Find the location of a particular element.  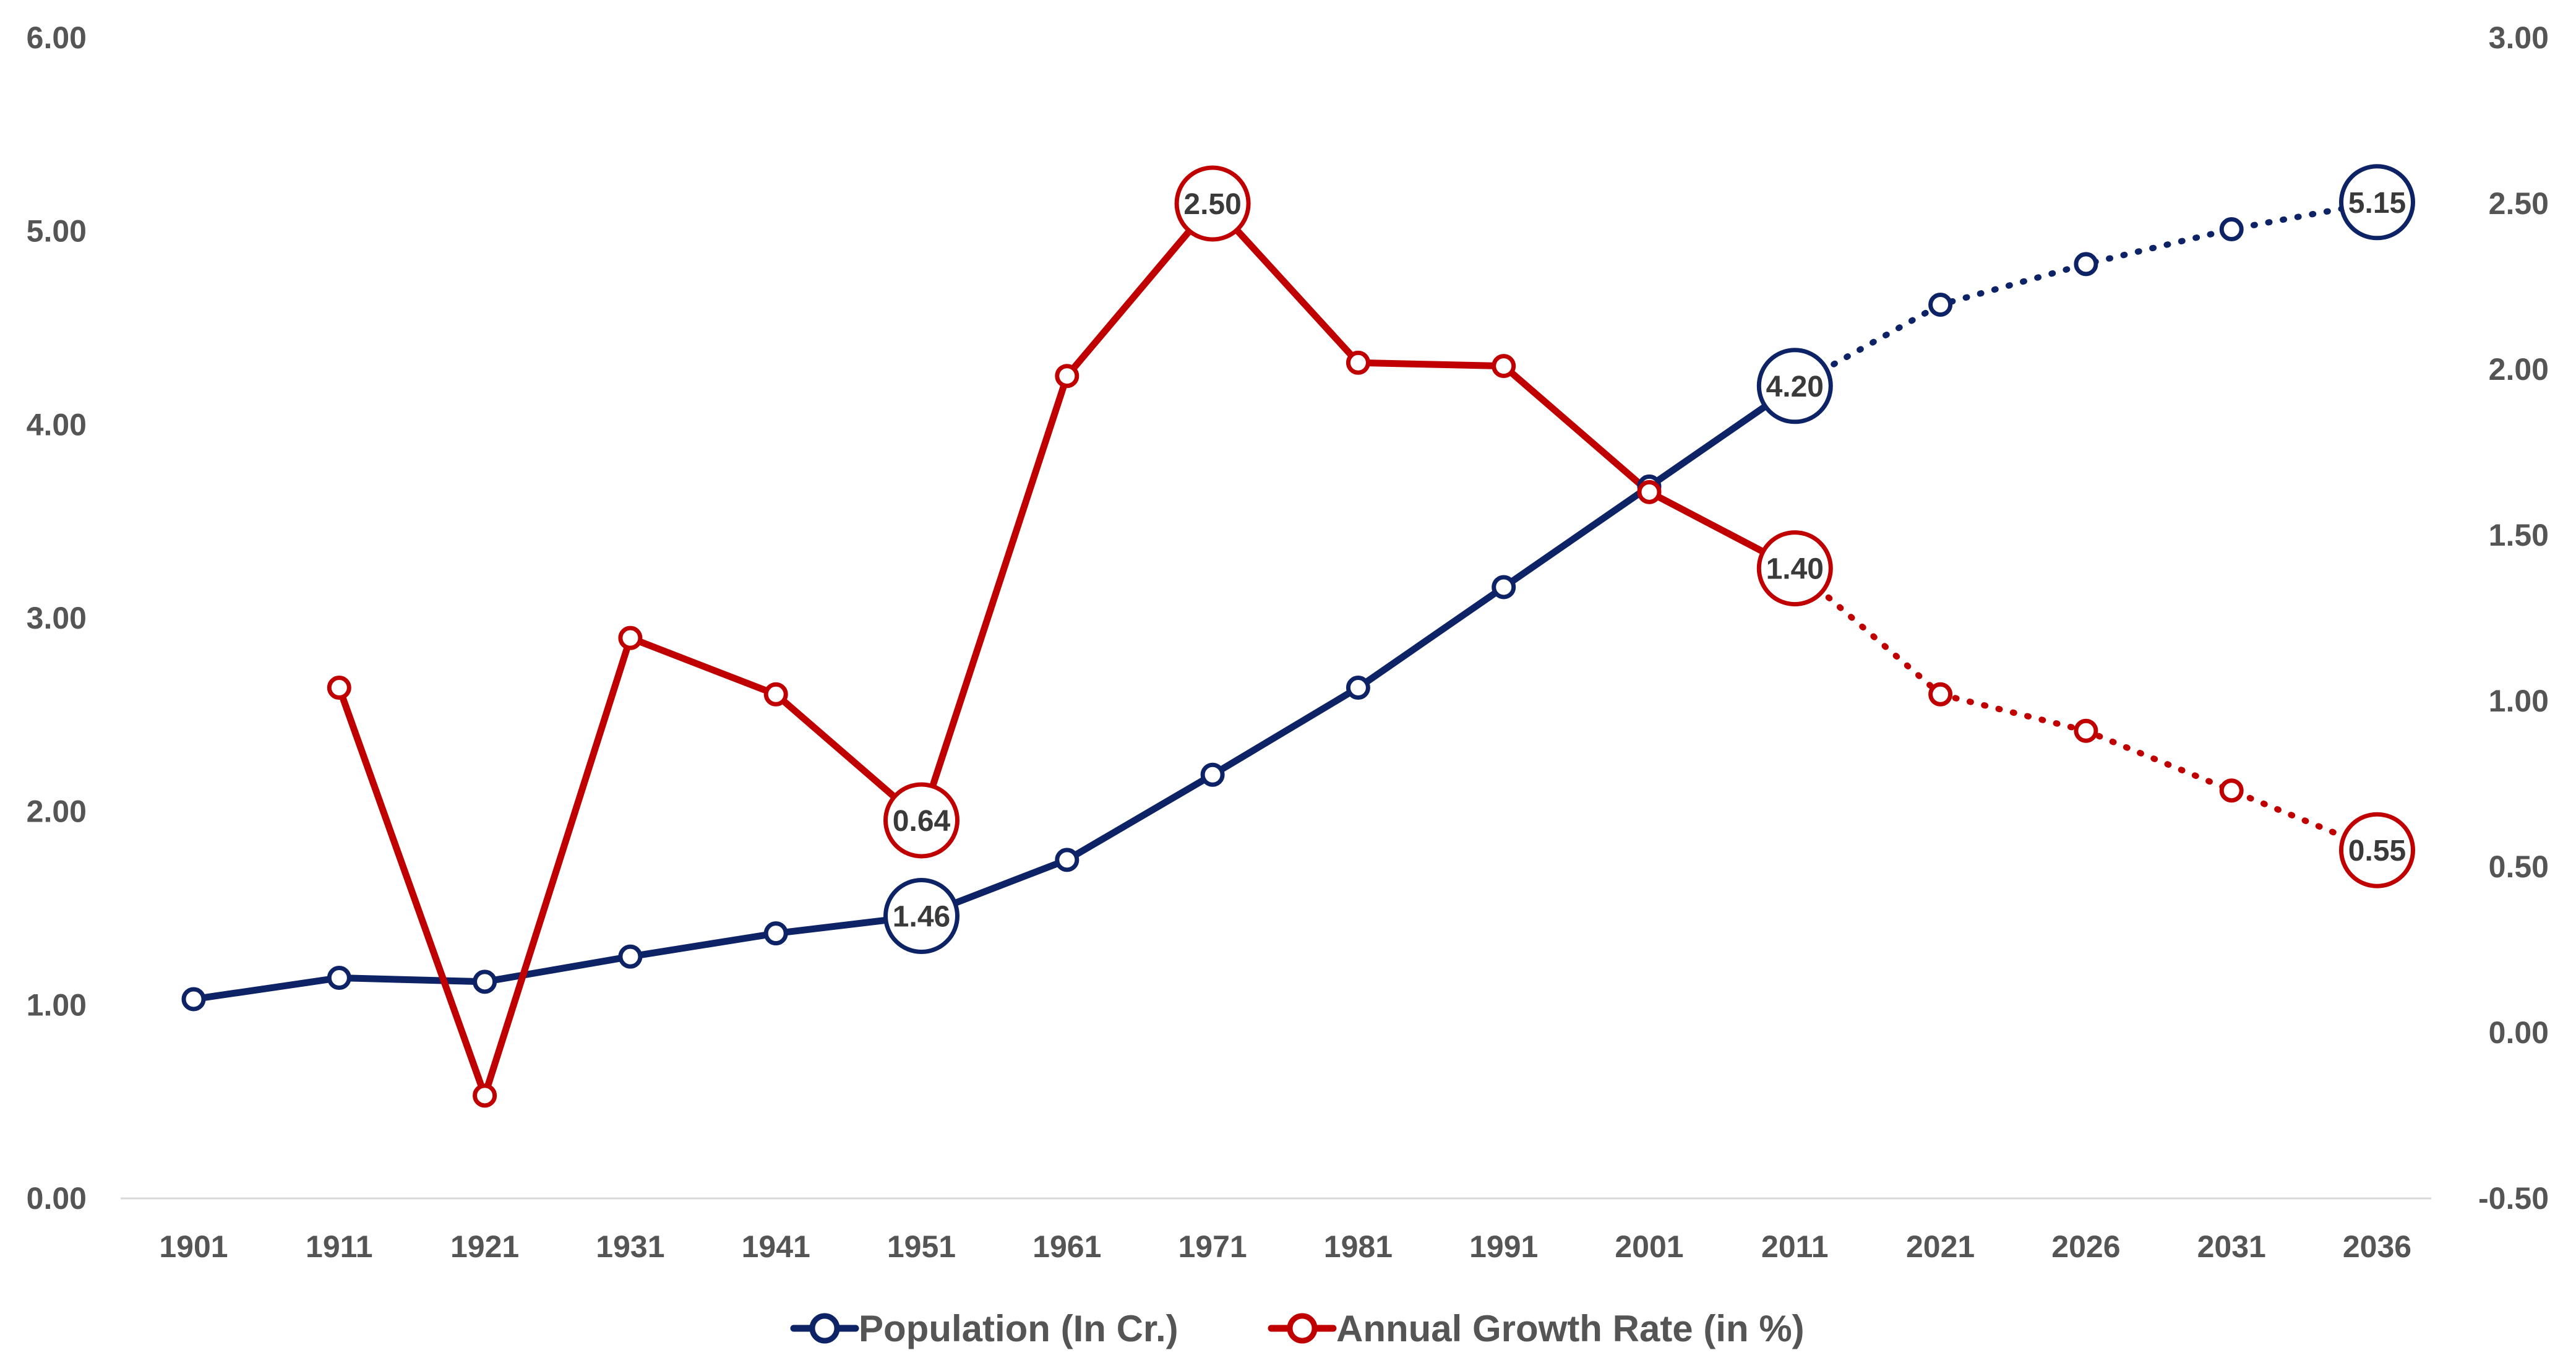

x-tick-label: 1951 is located at coordinates (921, 1246).